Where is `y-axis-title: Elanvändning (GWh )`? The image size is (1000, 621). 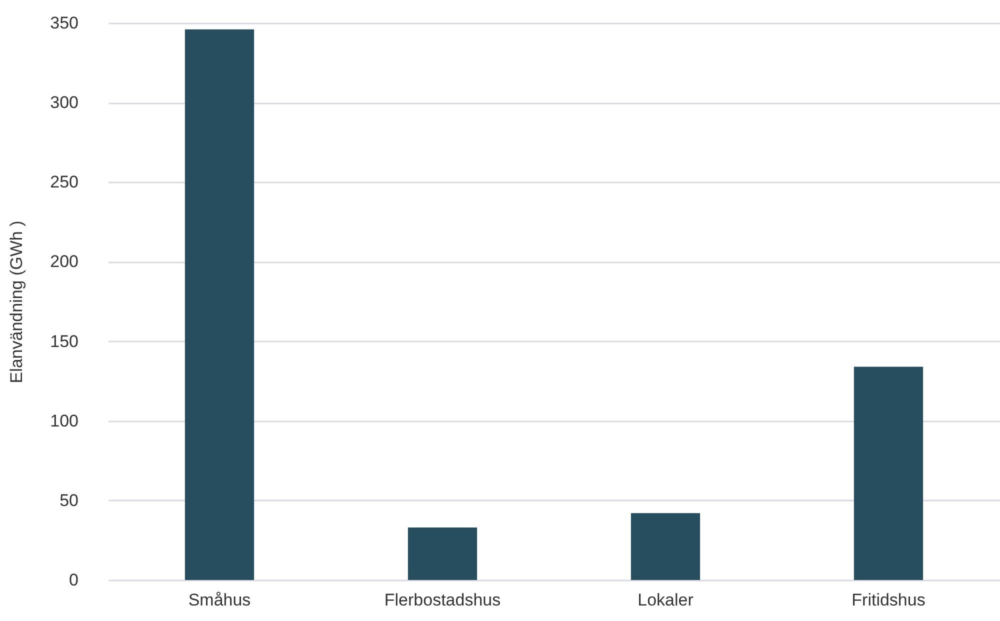 y-axis-title: Elanvändning (GWh ) is located at coordinates (16, 302).